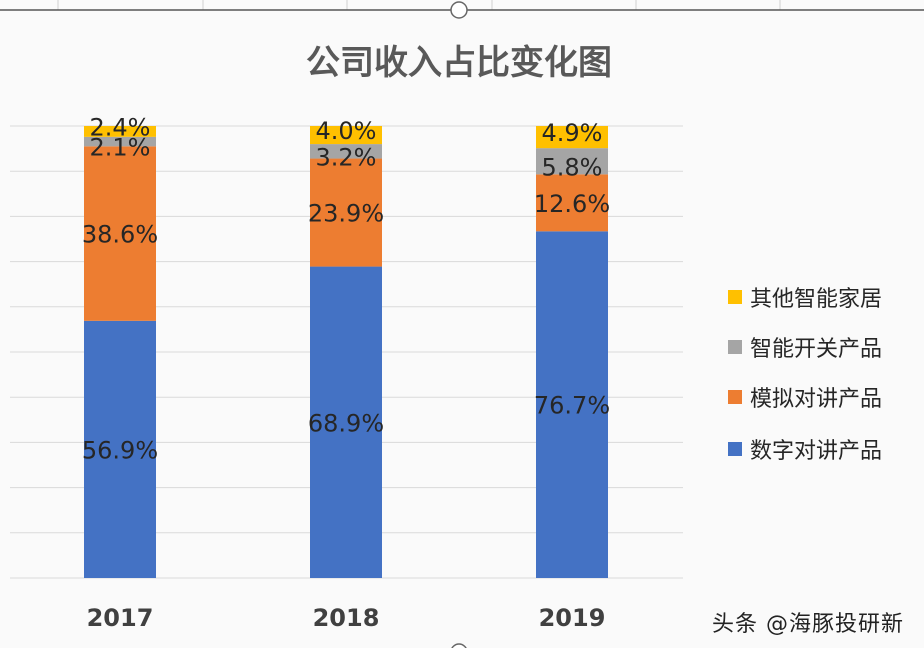 This screenshot has height=648, width=924. I want to click on data-label: 38.6%, so click(120, 235).